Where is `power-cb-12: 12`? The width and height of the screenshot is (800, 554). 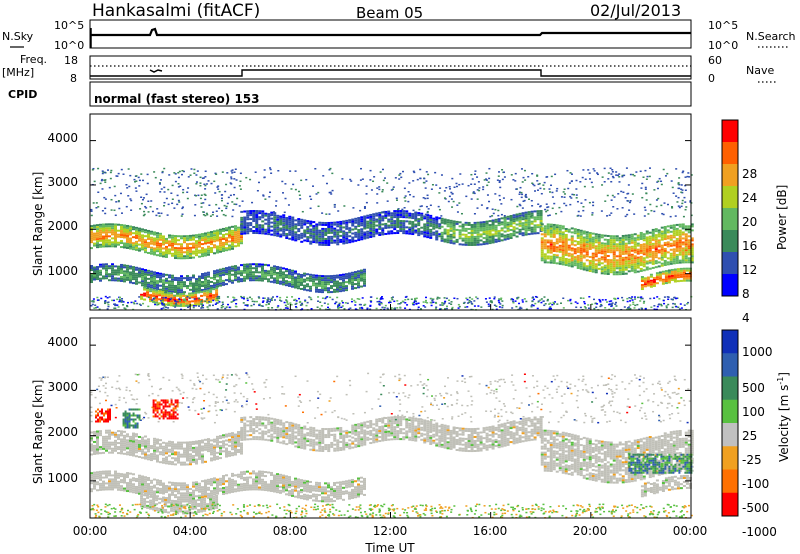 power-cb-12: 12 is located at coordinates (749, 270).